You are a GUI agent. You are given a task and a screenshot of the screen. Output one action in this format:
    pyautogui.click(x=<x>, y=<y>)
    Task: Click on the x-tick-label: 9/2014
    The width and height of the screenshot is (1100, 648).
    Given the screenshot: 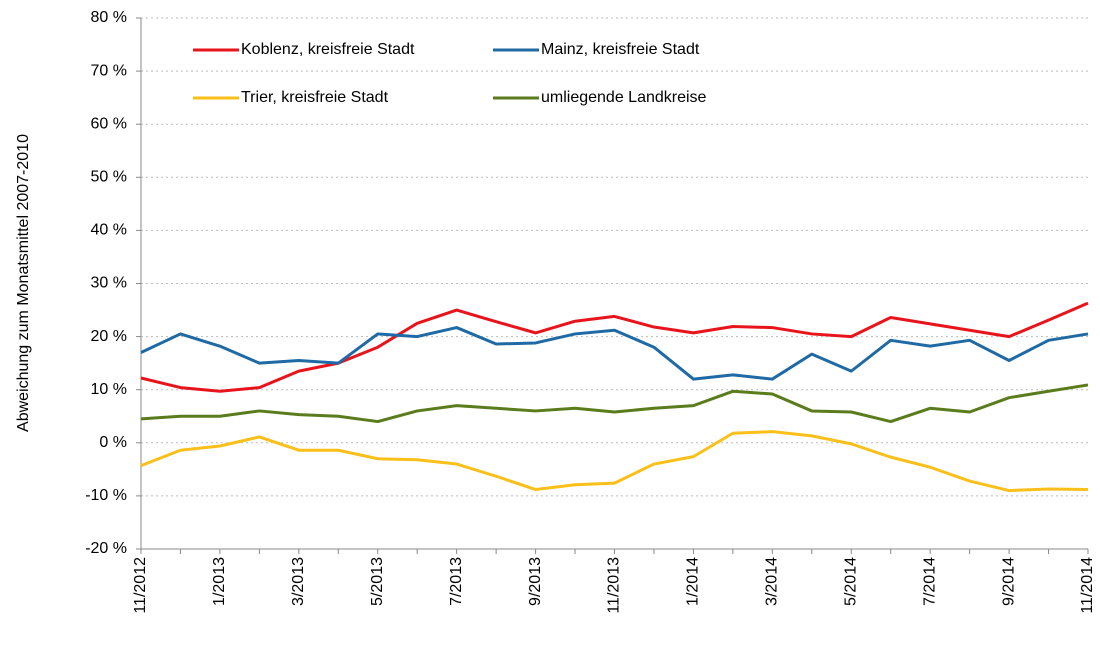 What is the action you would take?
    pyautogui.click(x=1008, y=581)
    